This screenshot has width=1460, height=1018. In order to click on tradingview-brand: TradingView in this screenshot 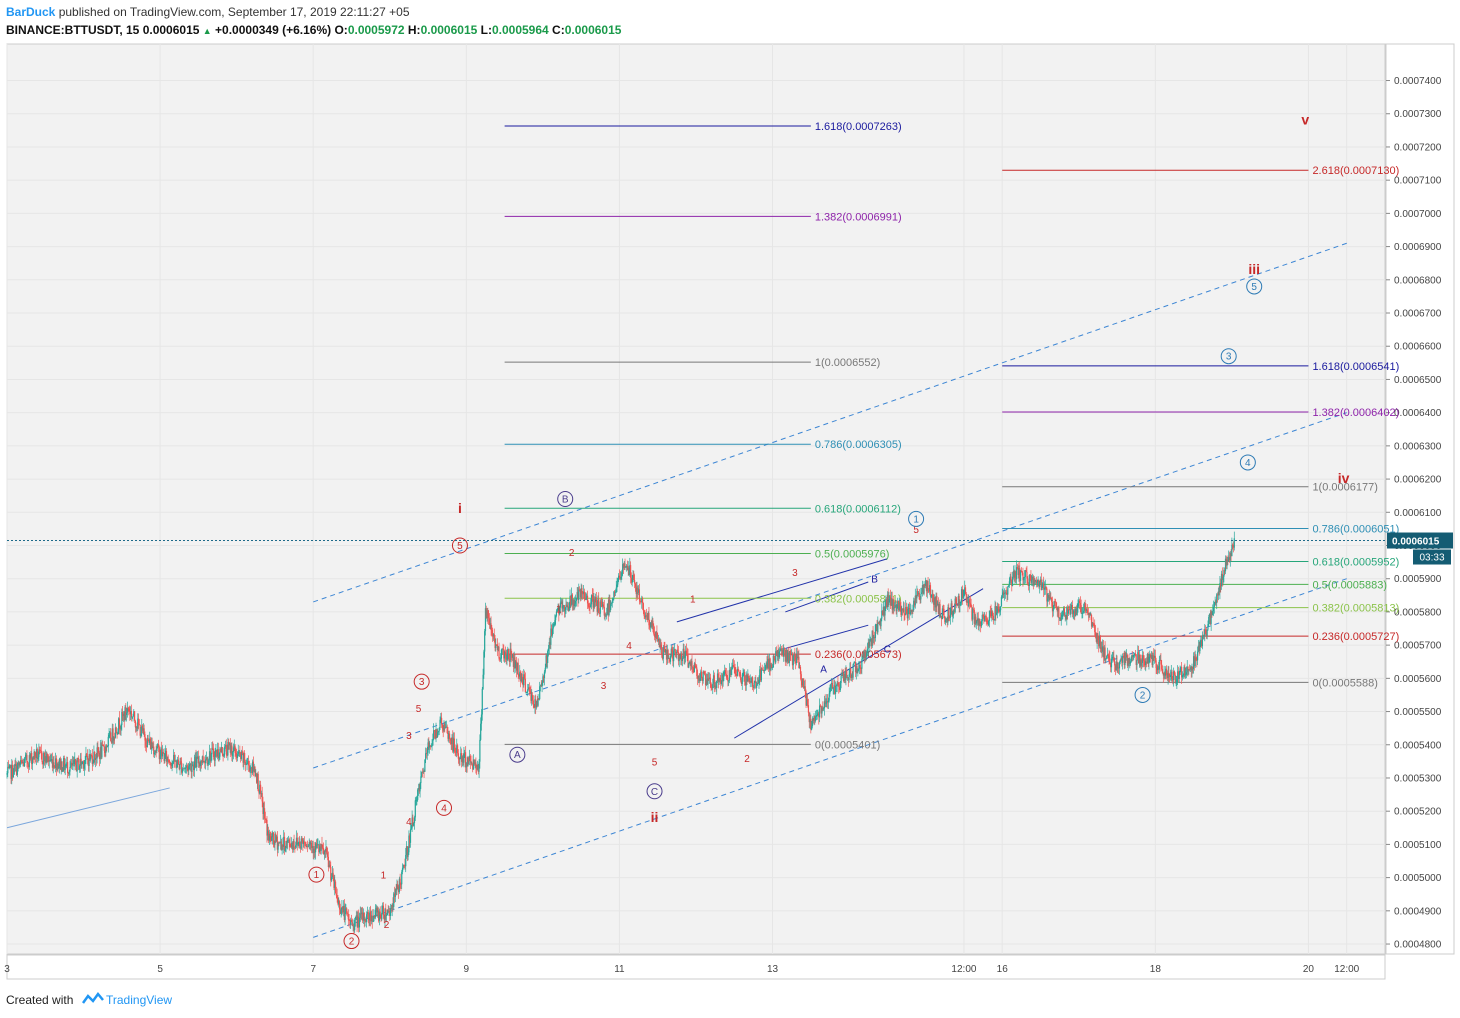, I will do `click(139, 1000)`.